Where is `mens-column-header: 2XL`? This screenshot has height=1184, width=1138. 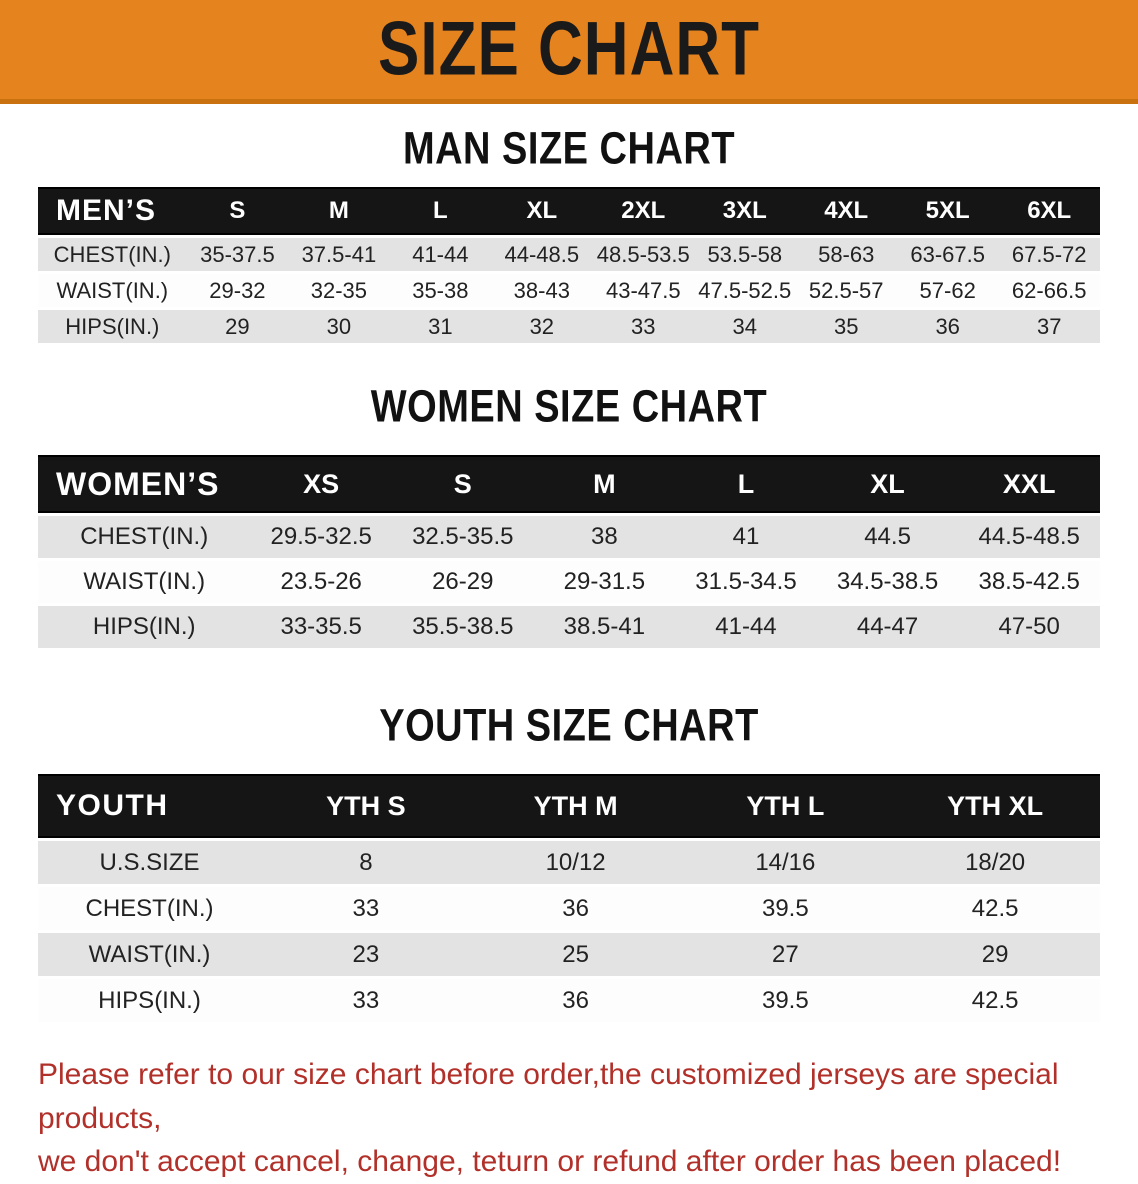
mens-column-header: 2XL is located at coordinates (643, 211).